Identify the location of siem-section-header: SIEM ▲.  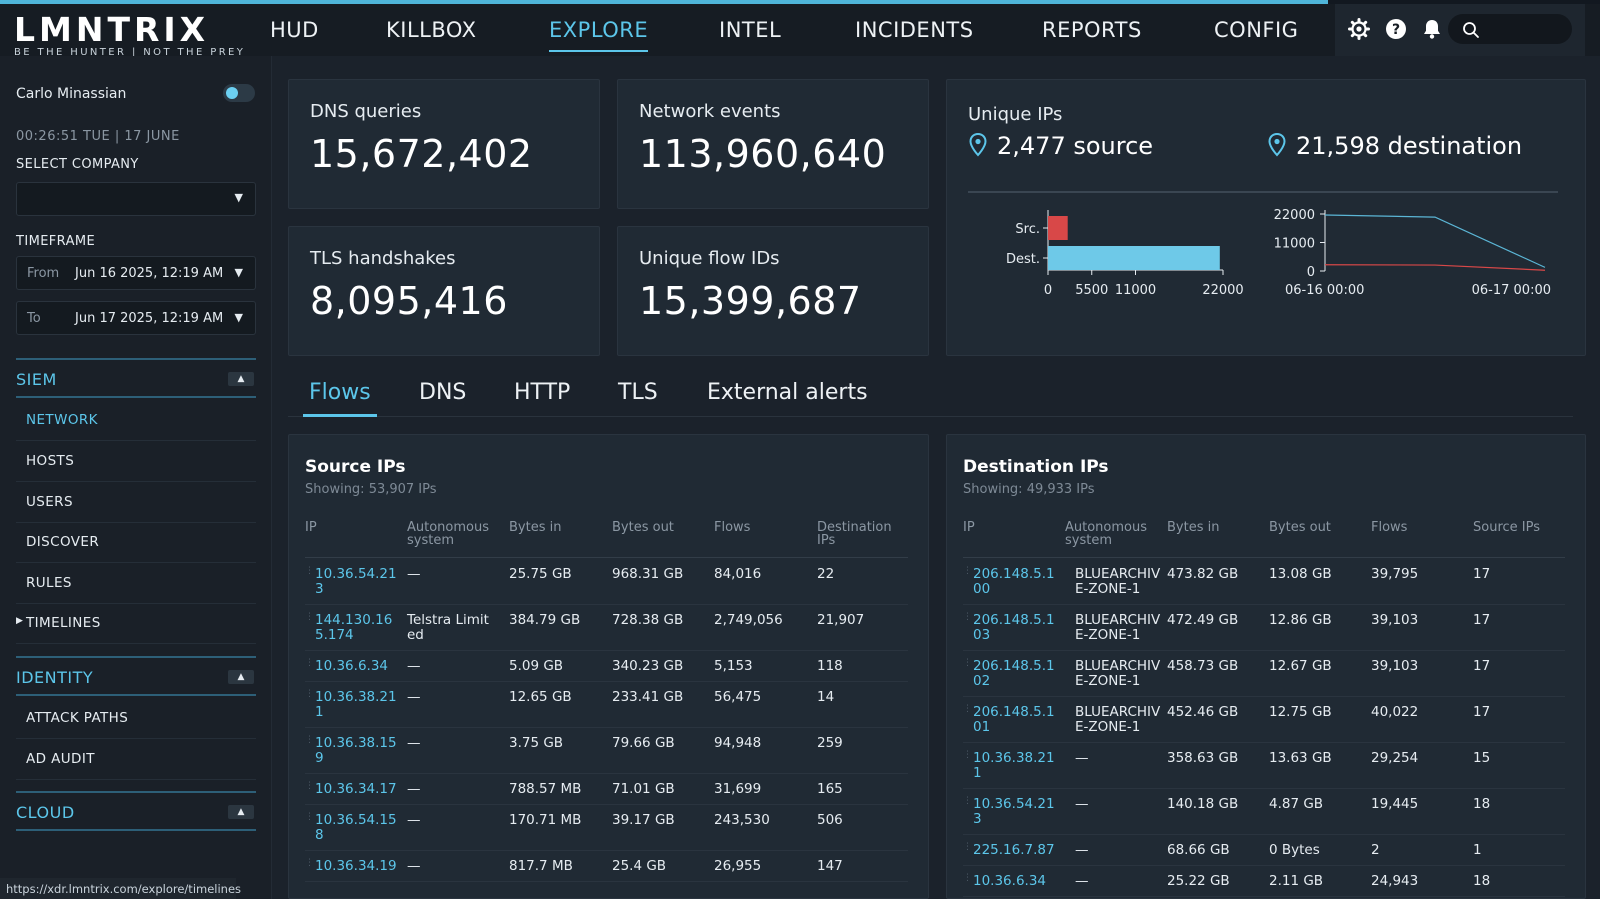
(136, 378).